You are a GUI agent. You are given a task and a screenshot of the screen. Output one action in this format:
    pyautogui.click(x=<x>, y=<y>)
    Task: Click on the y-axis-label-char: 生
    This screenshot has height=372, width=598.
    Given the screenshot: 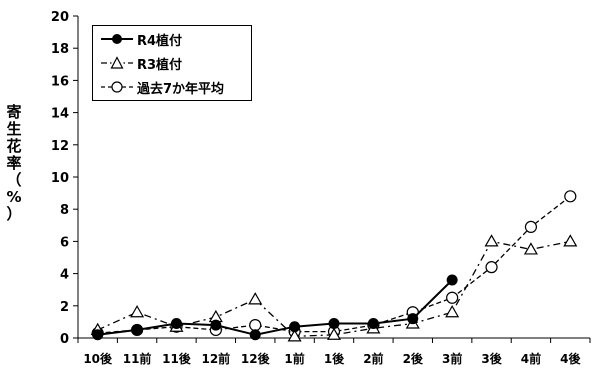 What is the action you would take?
    pyautogui.click(x=14, y=129)
    